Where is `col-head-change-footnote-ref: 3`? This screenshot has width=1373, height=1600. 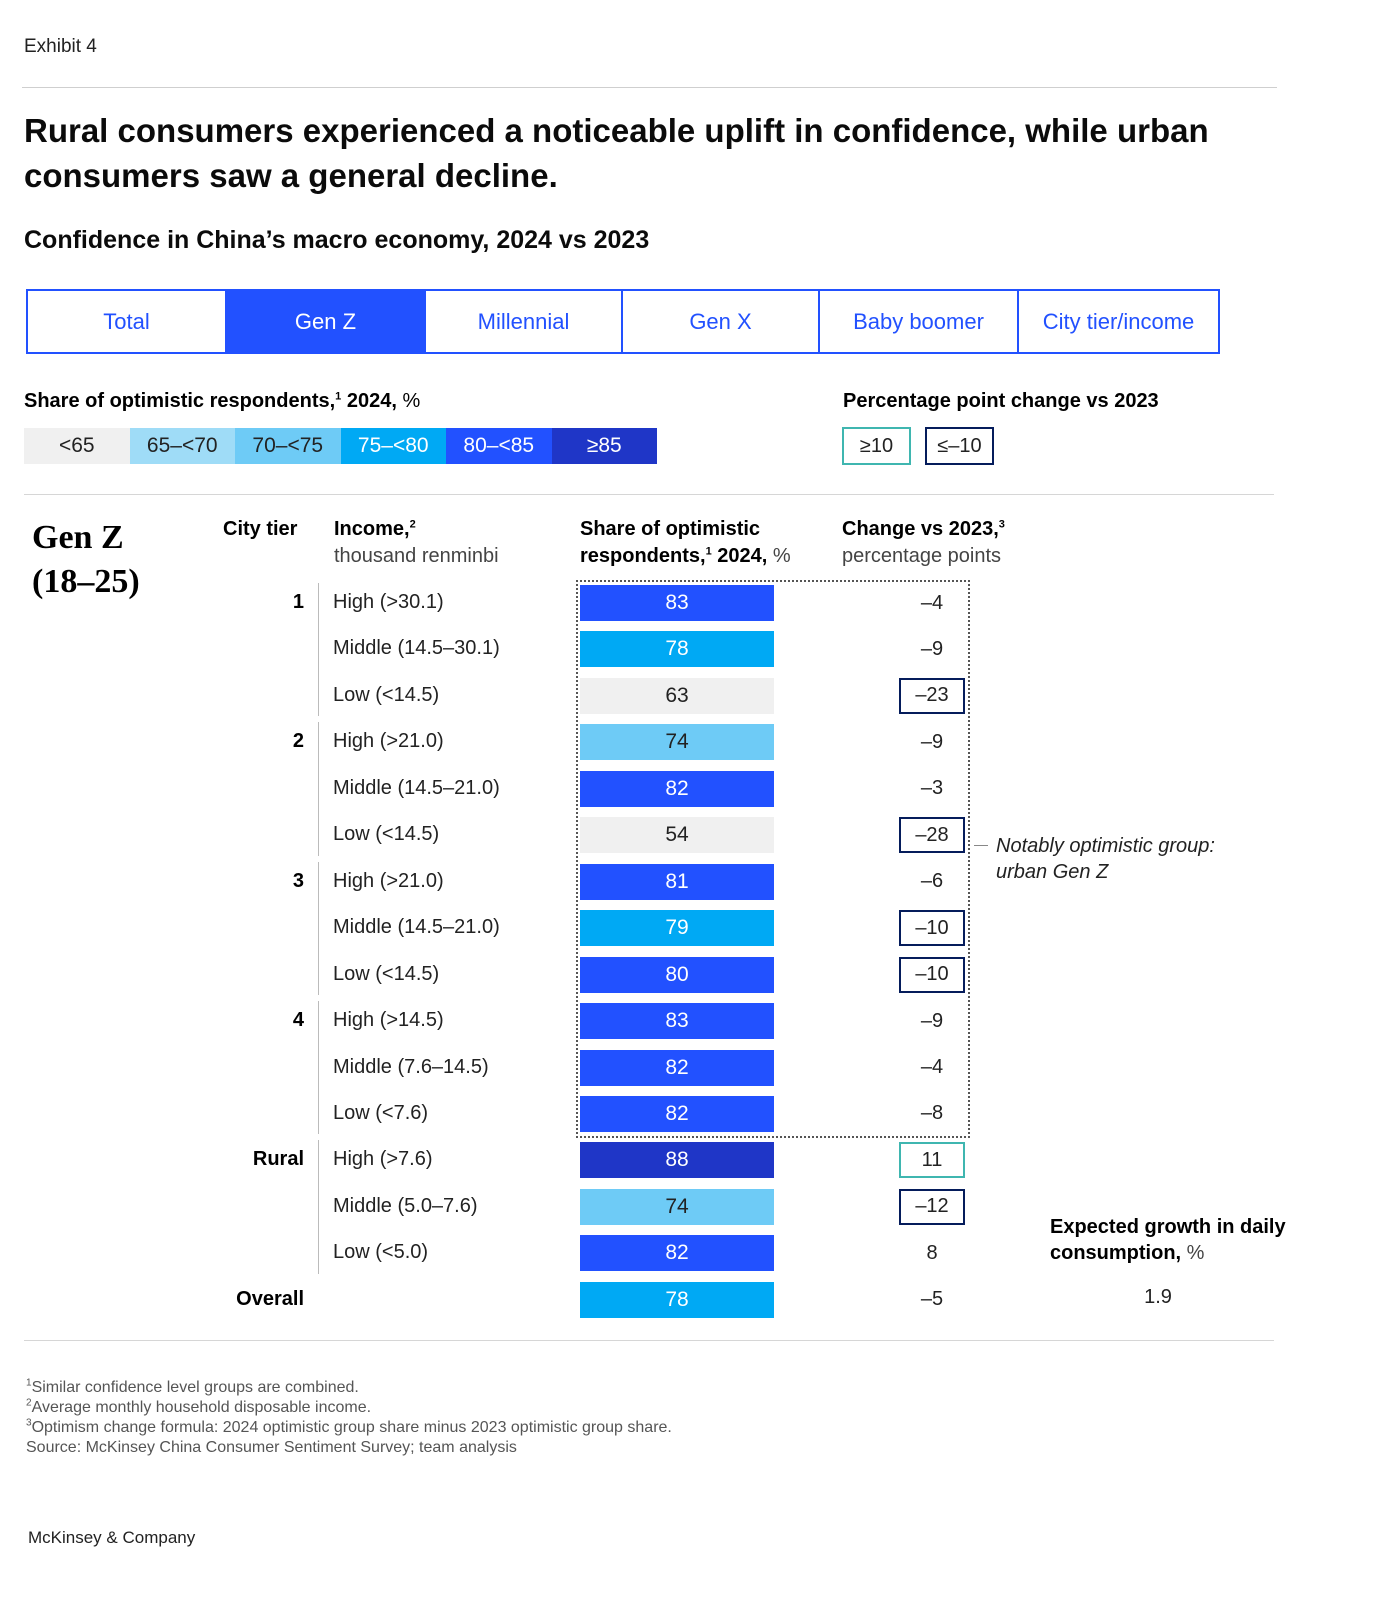 col-head-change-footnote-ref: 3 is located at coordinates (1001, 524).